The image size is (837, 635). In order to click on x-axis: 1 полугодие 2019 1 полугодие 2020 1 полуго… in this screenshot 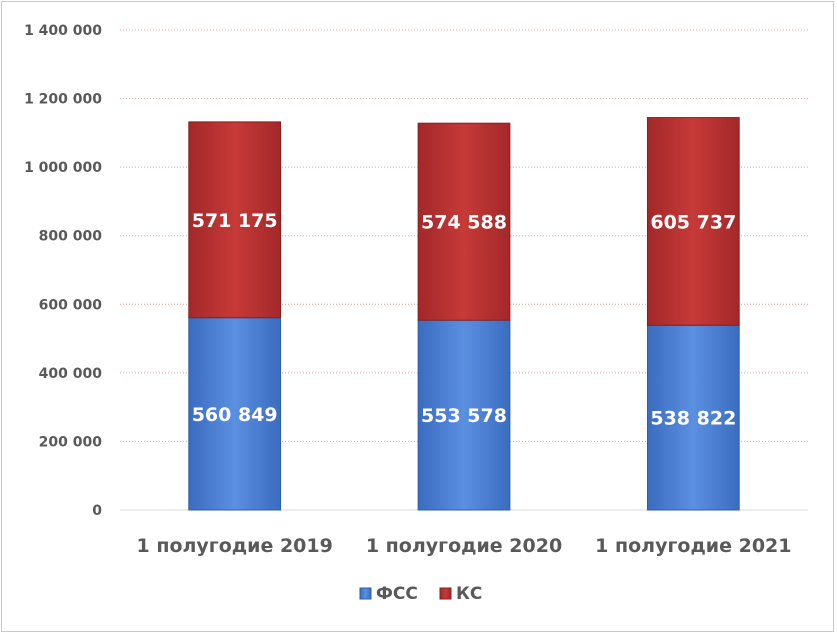, I will do `click(463, 546)`.